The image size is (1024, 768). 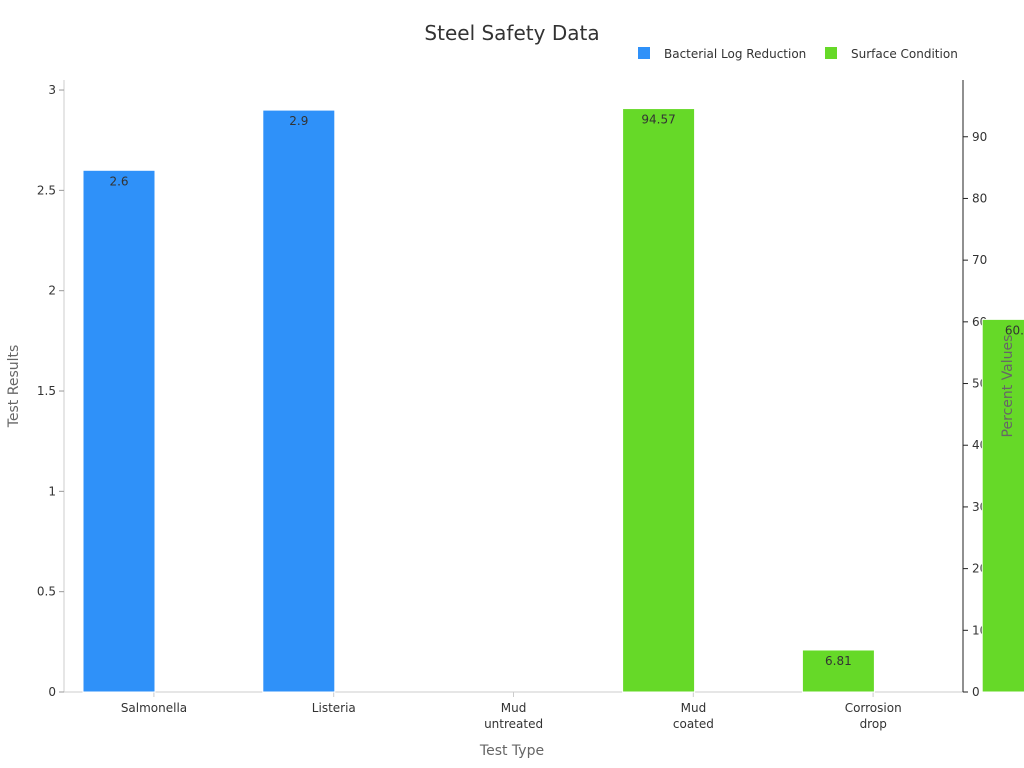 What do you see at coordinates (334, 708) in the screenshot?
I see `x-tick-label: Listeria` at bounding box center [334, 708].